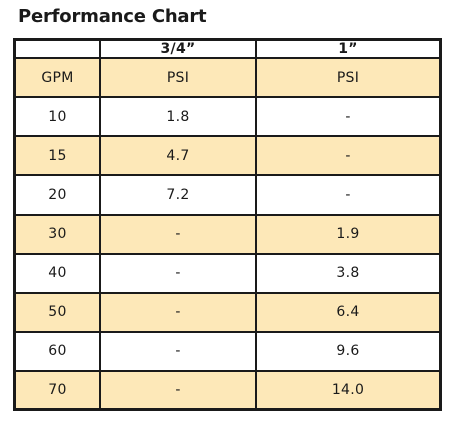 Image resolution: width=456 pixels, height=422 pixels. Describe the element at coordinates (58, 195) in the screenshot. I see `gpm-cell: 20` at that location.